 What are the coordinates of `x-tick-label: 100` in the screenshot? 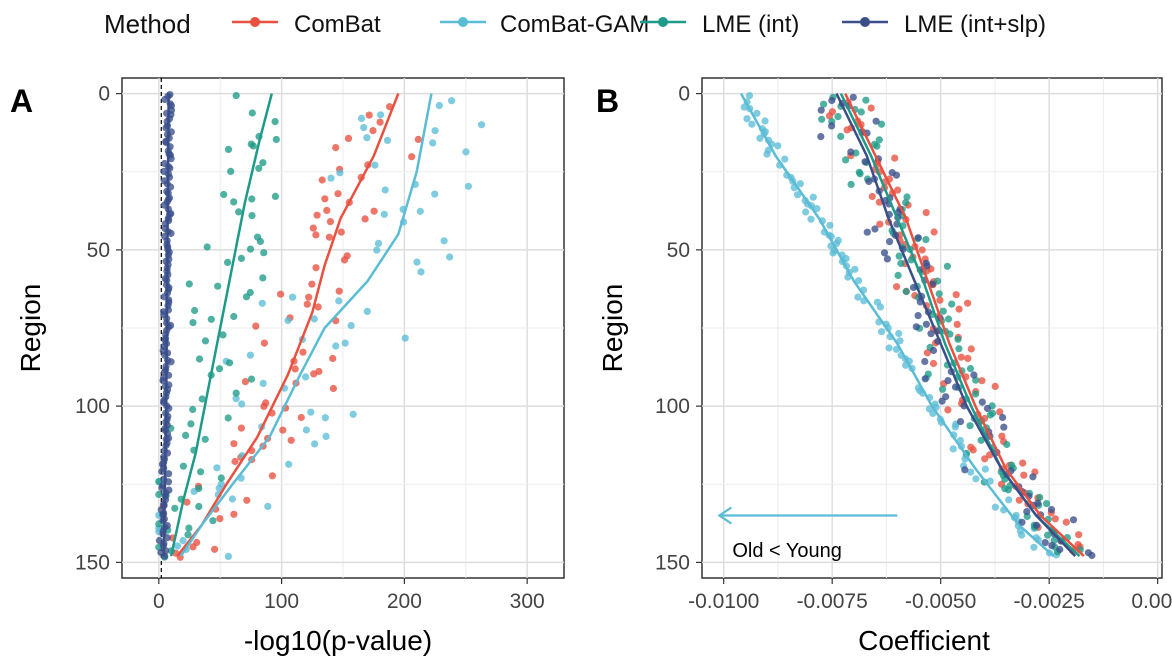 It's located at (281, 601).